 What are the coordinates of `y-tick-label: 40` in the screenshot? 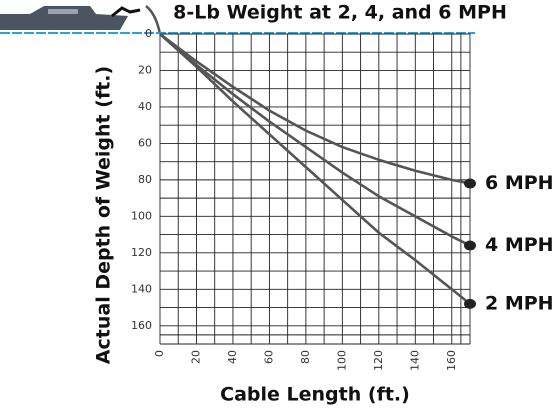 It's located at (145, 106).